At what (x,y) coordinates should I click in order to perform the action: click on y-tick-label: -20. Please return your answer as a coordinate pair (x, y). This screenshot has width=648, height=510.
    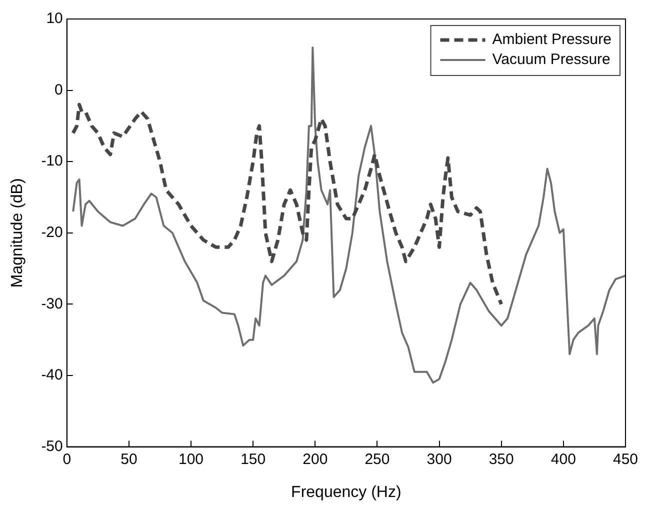
    Looking at the image, I should click on (52, 233).